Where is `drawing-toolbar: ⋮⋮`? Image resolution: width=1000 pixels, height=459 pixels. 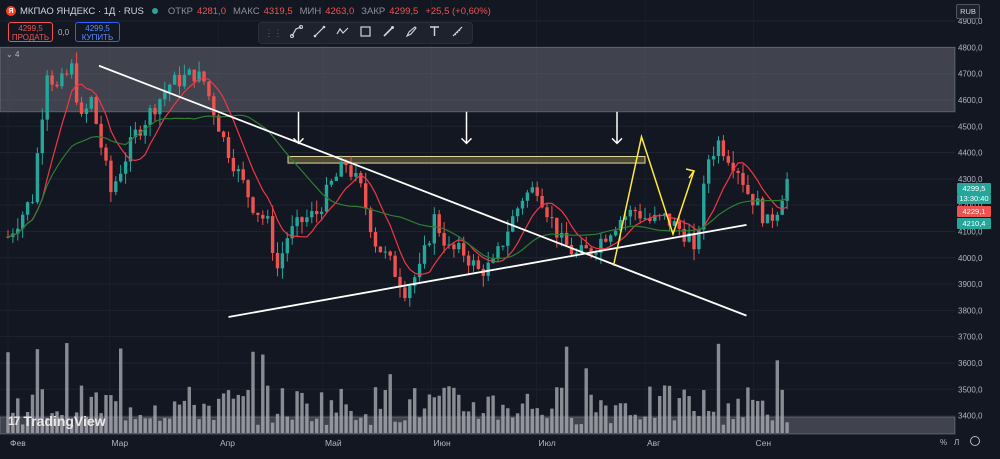 drawing-toolbar: ⋮⋮ is located at coordinates (365, 33).